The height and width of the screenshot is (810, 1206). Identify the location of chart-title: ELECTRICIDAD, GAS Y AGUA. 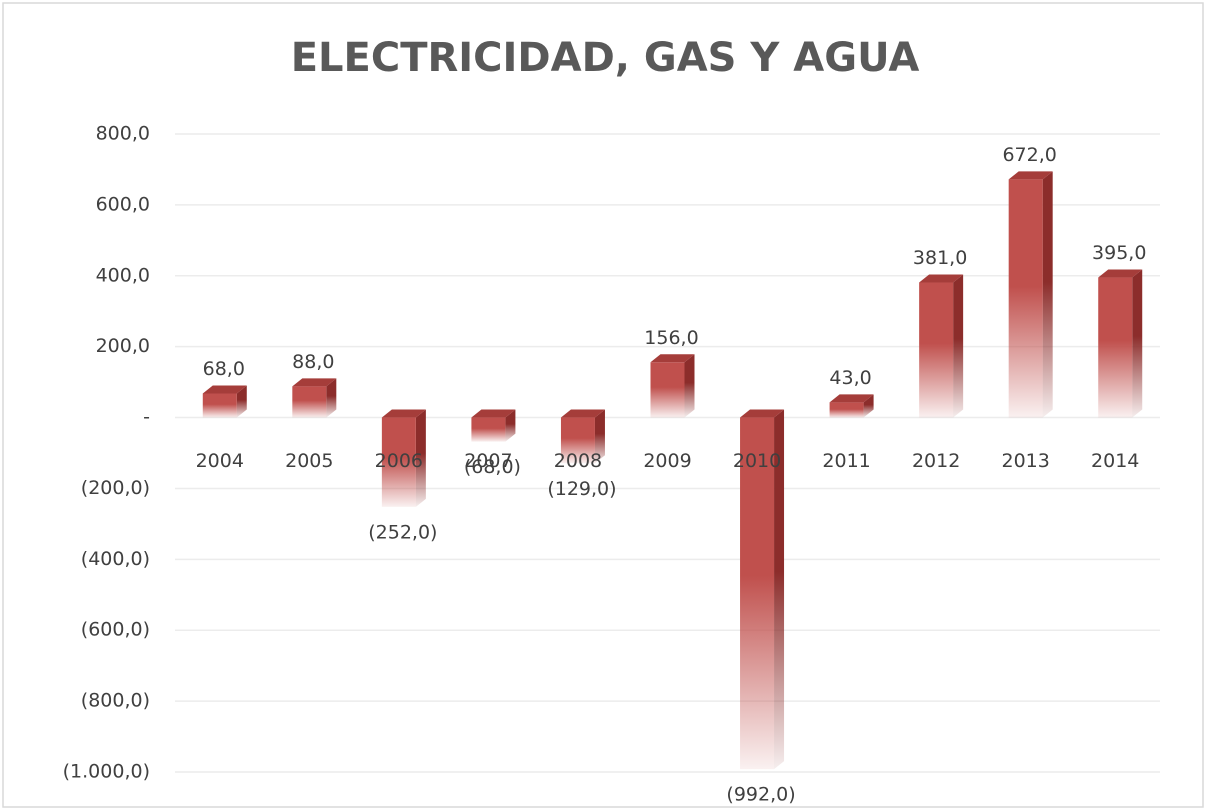
(605, 58).